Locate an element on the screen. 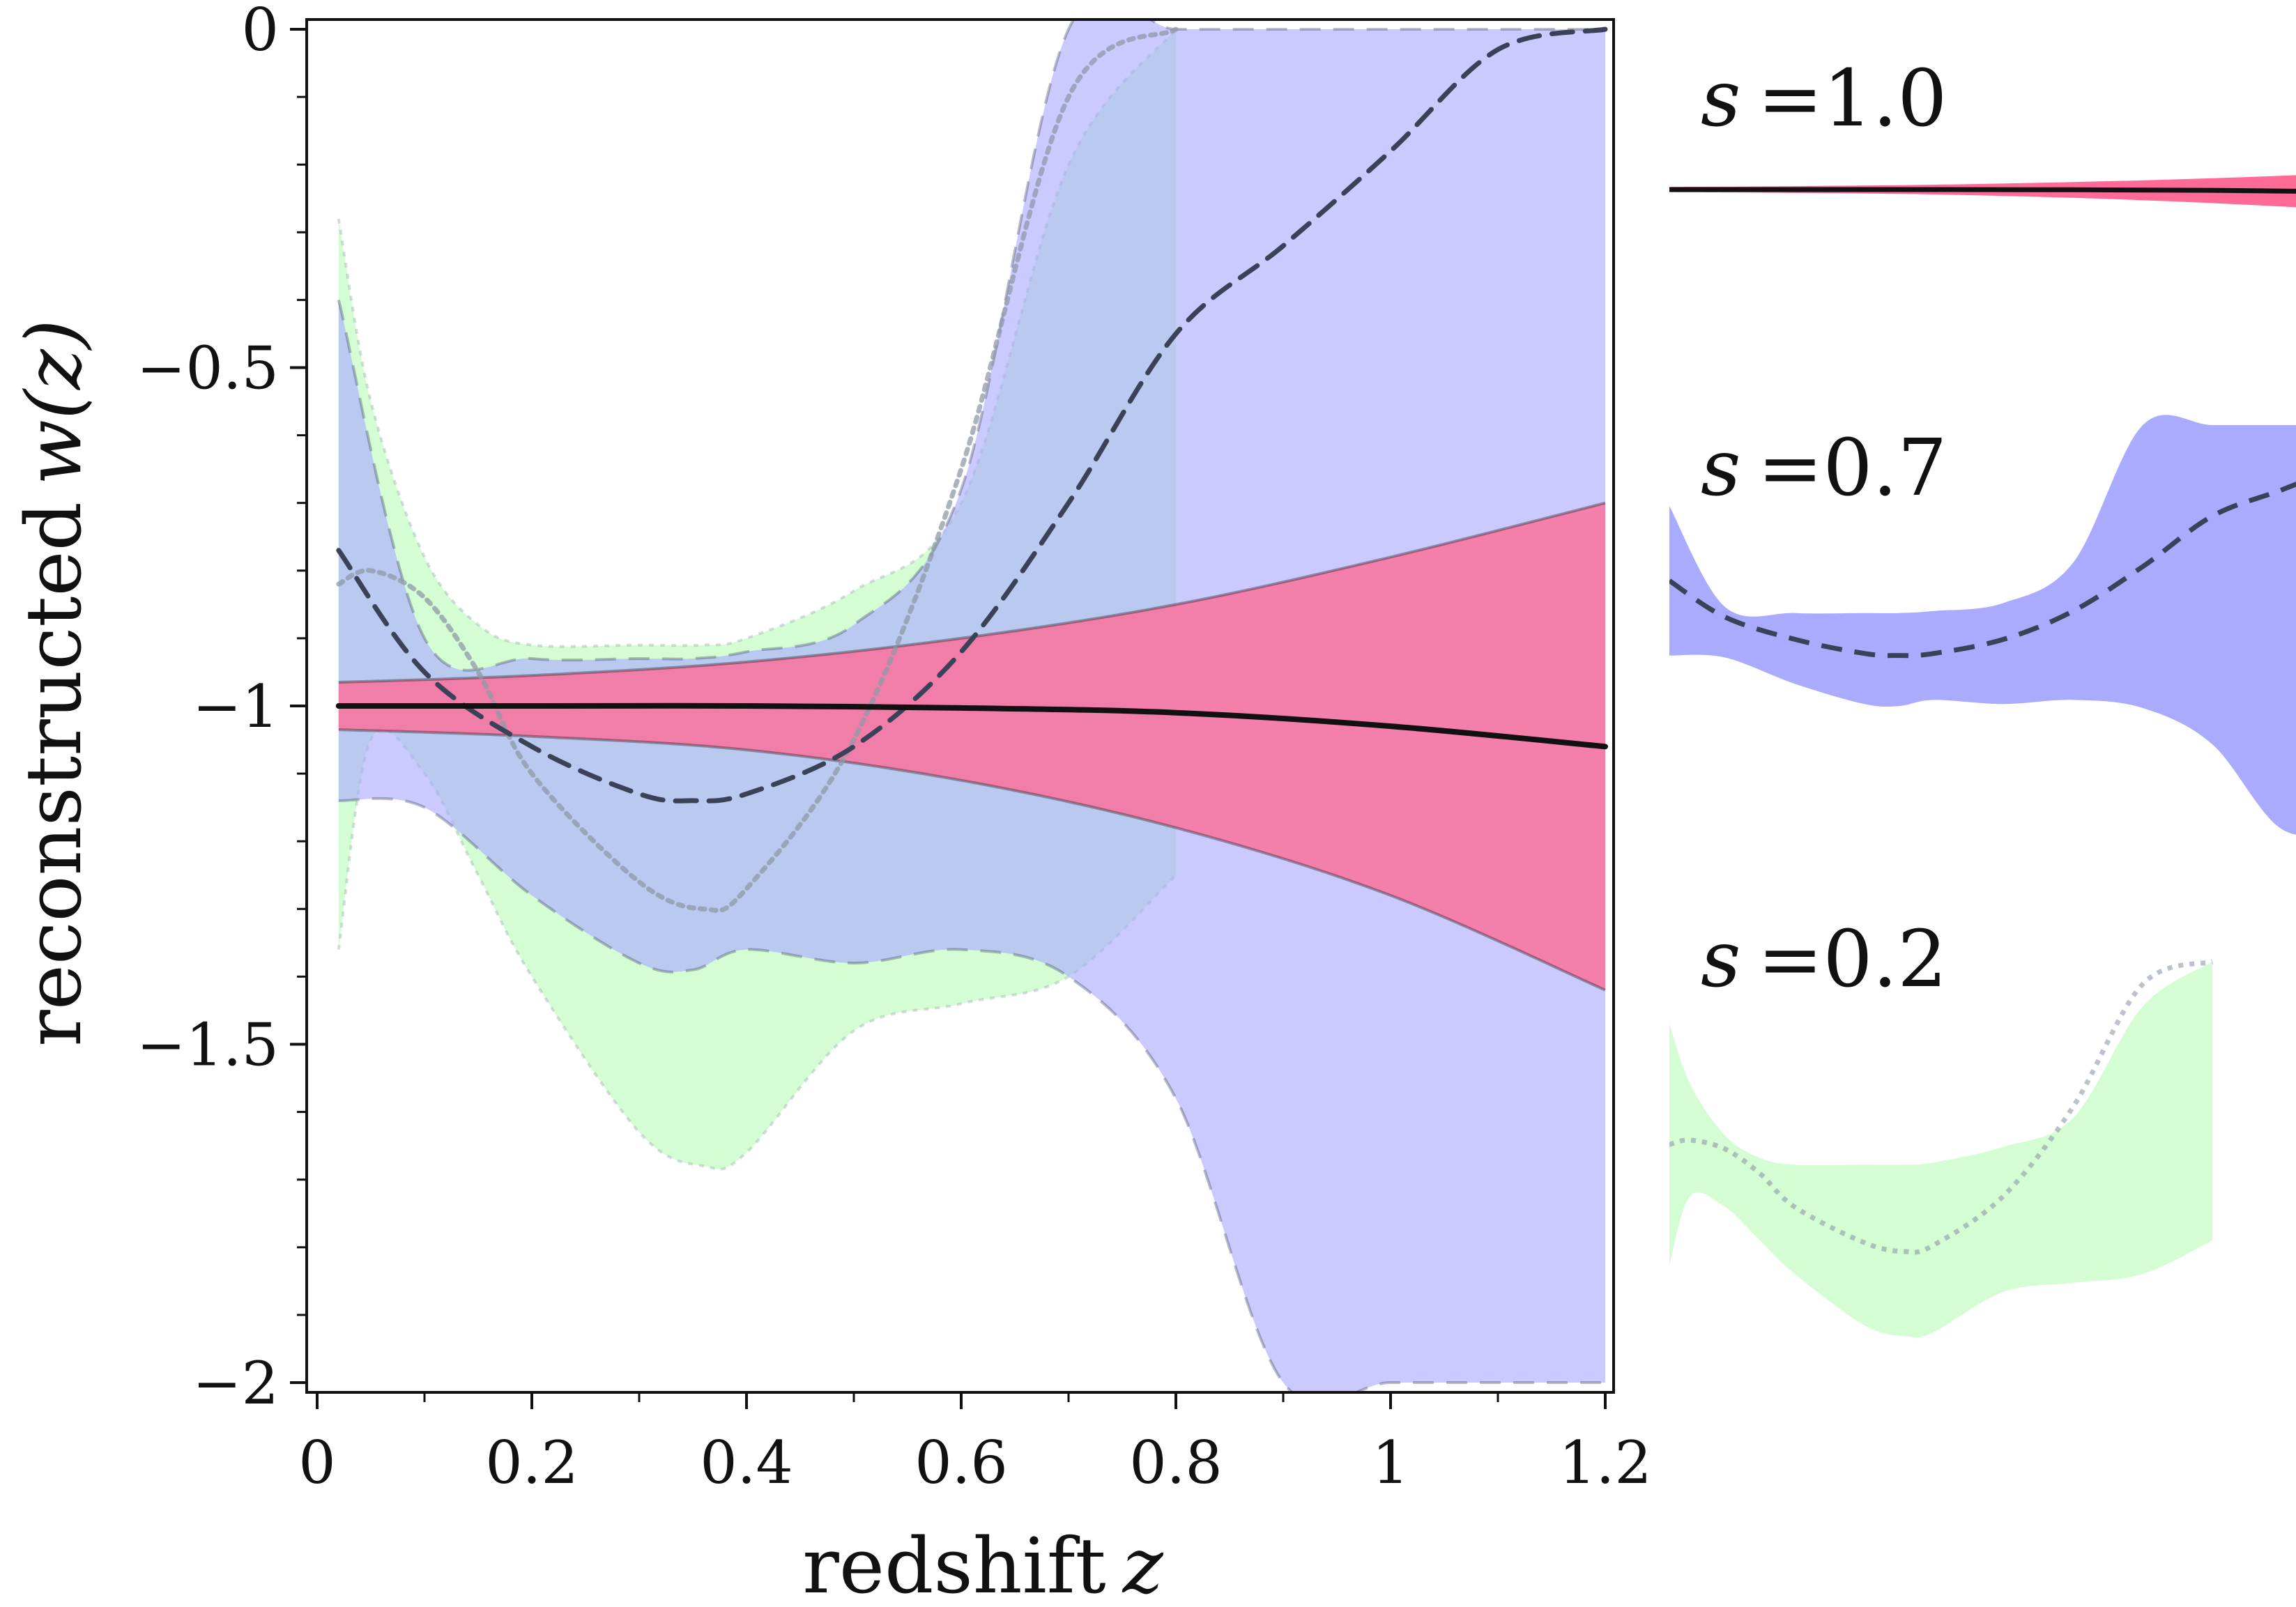  x-tick-label: 0.2 is located at coordinates (532, 1463).